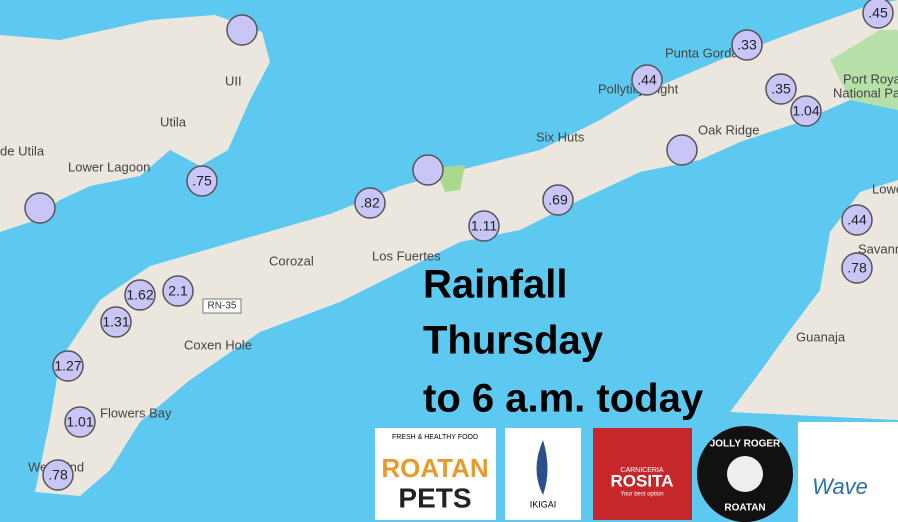  Describe the element at coordinates (642, 480) in the screenshot. I see `logo-text: ROSITA` at that location.